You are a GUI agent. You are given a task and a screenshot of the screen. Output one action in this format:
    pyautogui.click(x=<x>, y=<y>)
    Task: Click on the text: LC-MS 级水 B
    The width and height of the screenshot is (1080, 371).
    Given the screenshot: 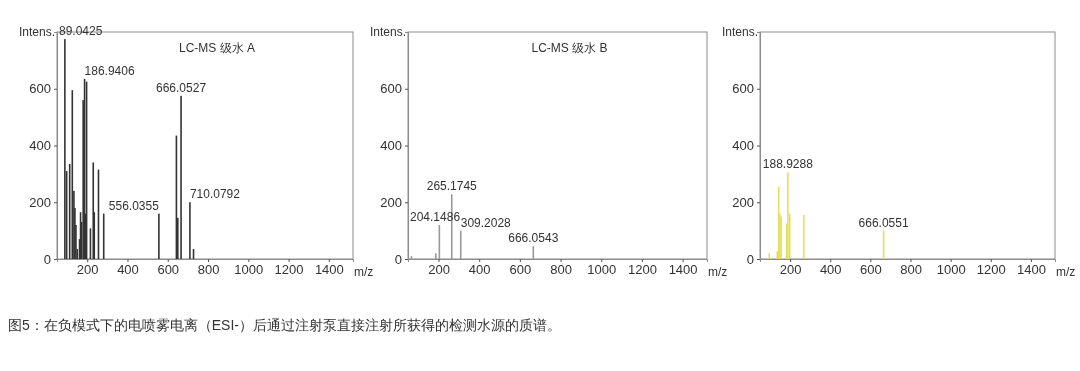 What is the action you would take?
    pyautogui.click(x=569, y=48)
    